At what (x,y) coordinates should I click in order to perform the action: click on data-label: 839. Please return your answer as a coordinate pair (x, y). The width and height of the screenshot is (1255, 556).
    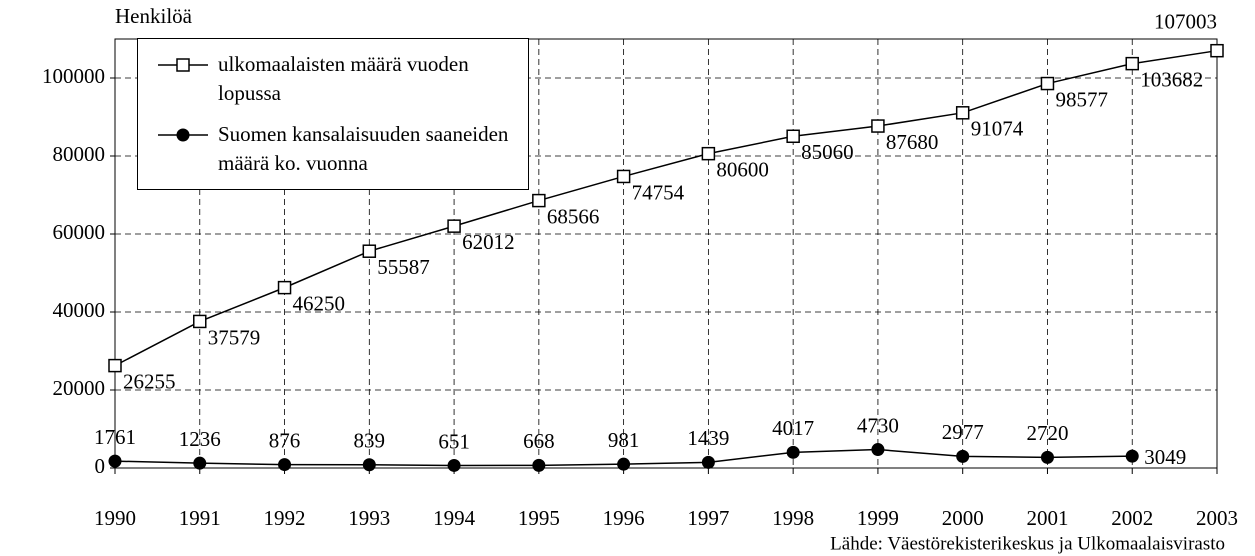
    Looking at the image, I should click on (370, 441).